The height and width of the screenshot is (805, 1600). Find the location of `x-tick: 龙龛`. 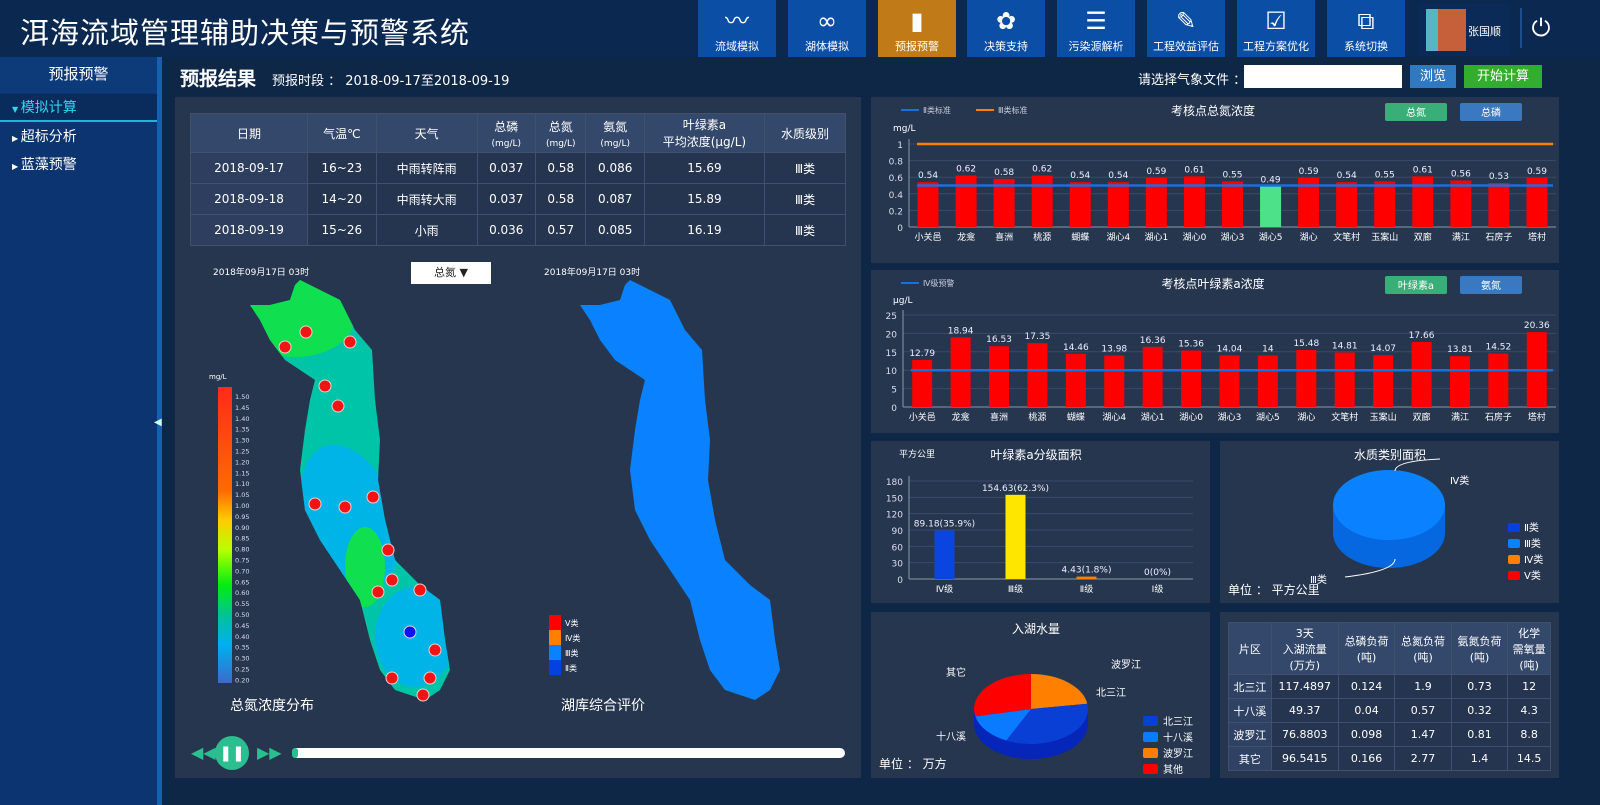

x-tick: 龙龛 is located at coordinates (966, 237).